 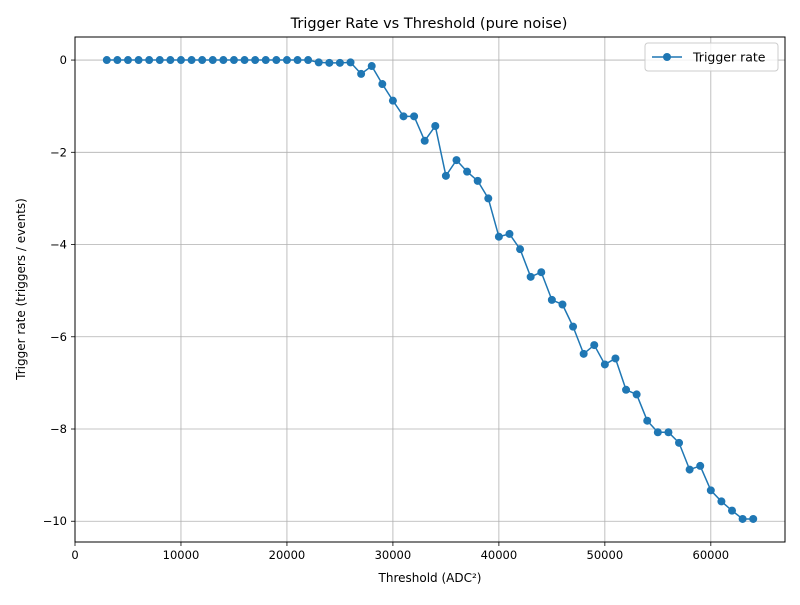 I want to click on x-tick-label: 40000, so click(x=499, y=555).